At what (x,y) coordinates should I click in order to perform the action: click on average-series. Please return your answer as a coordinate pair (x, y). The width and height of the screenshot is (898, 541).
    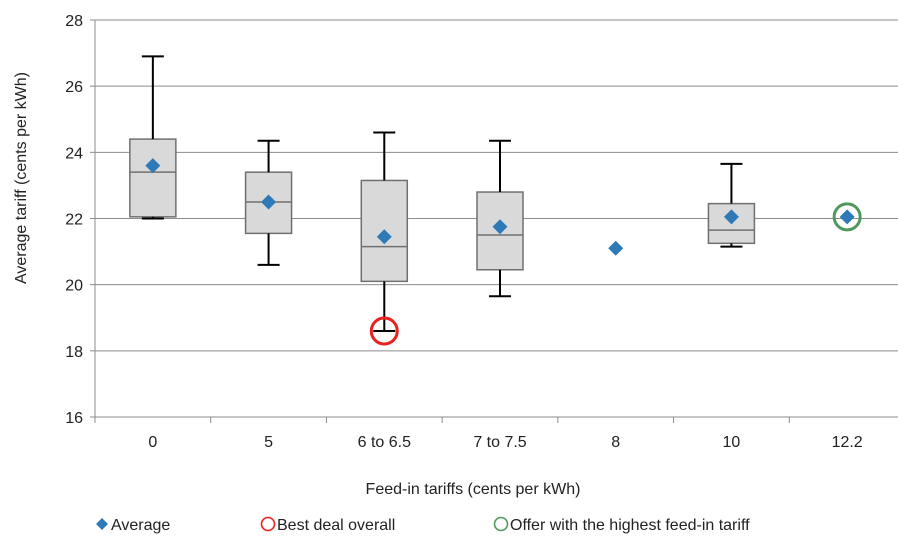
    Looking at the image, I should click on (500, 207).